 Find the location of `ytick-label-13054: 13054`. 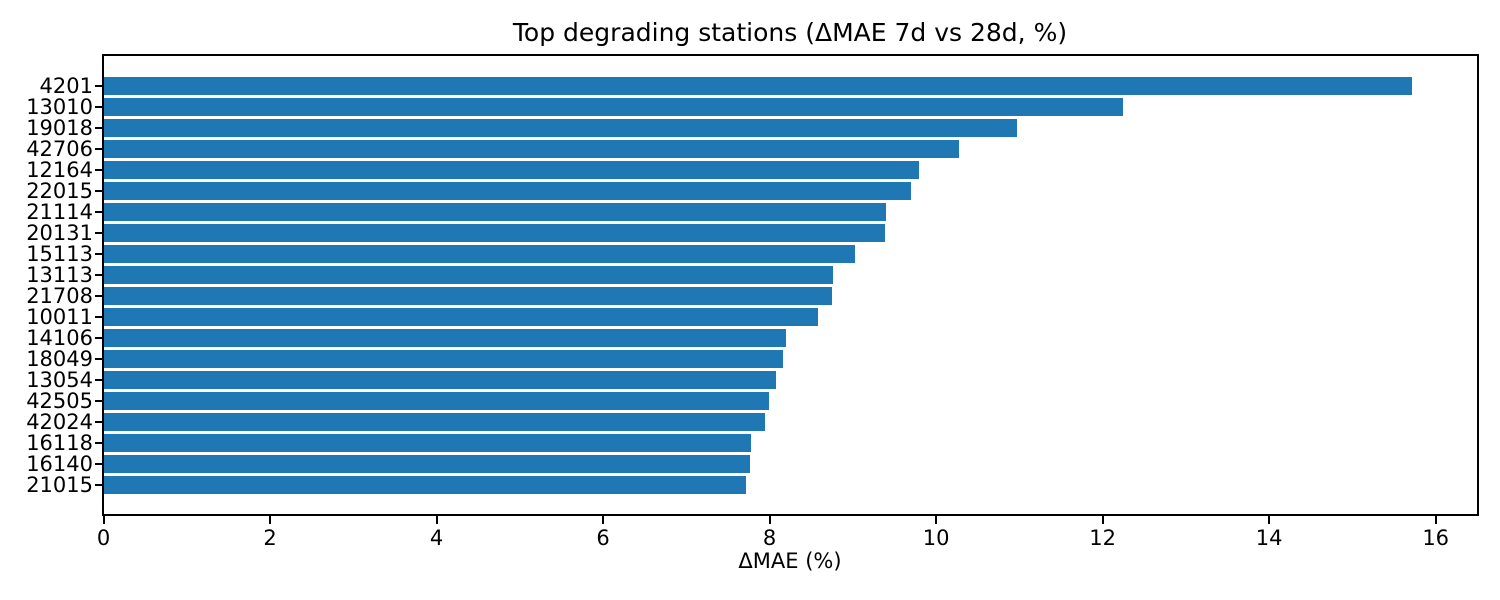

ytick-label-13054: 13054 is located at coordinates (59, 380).